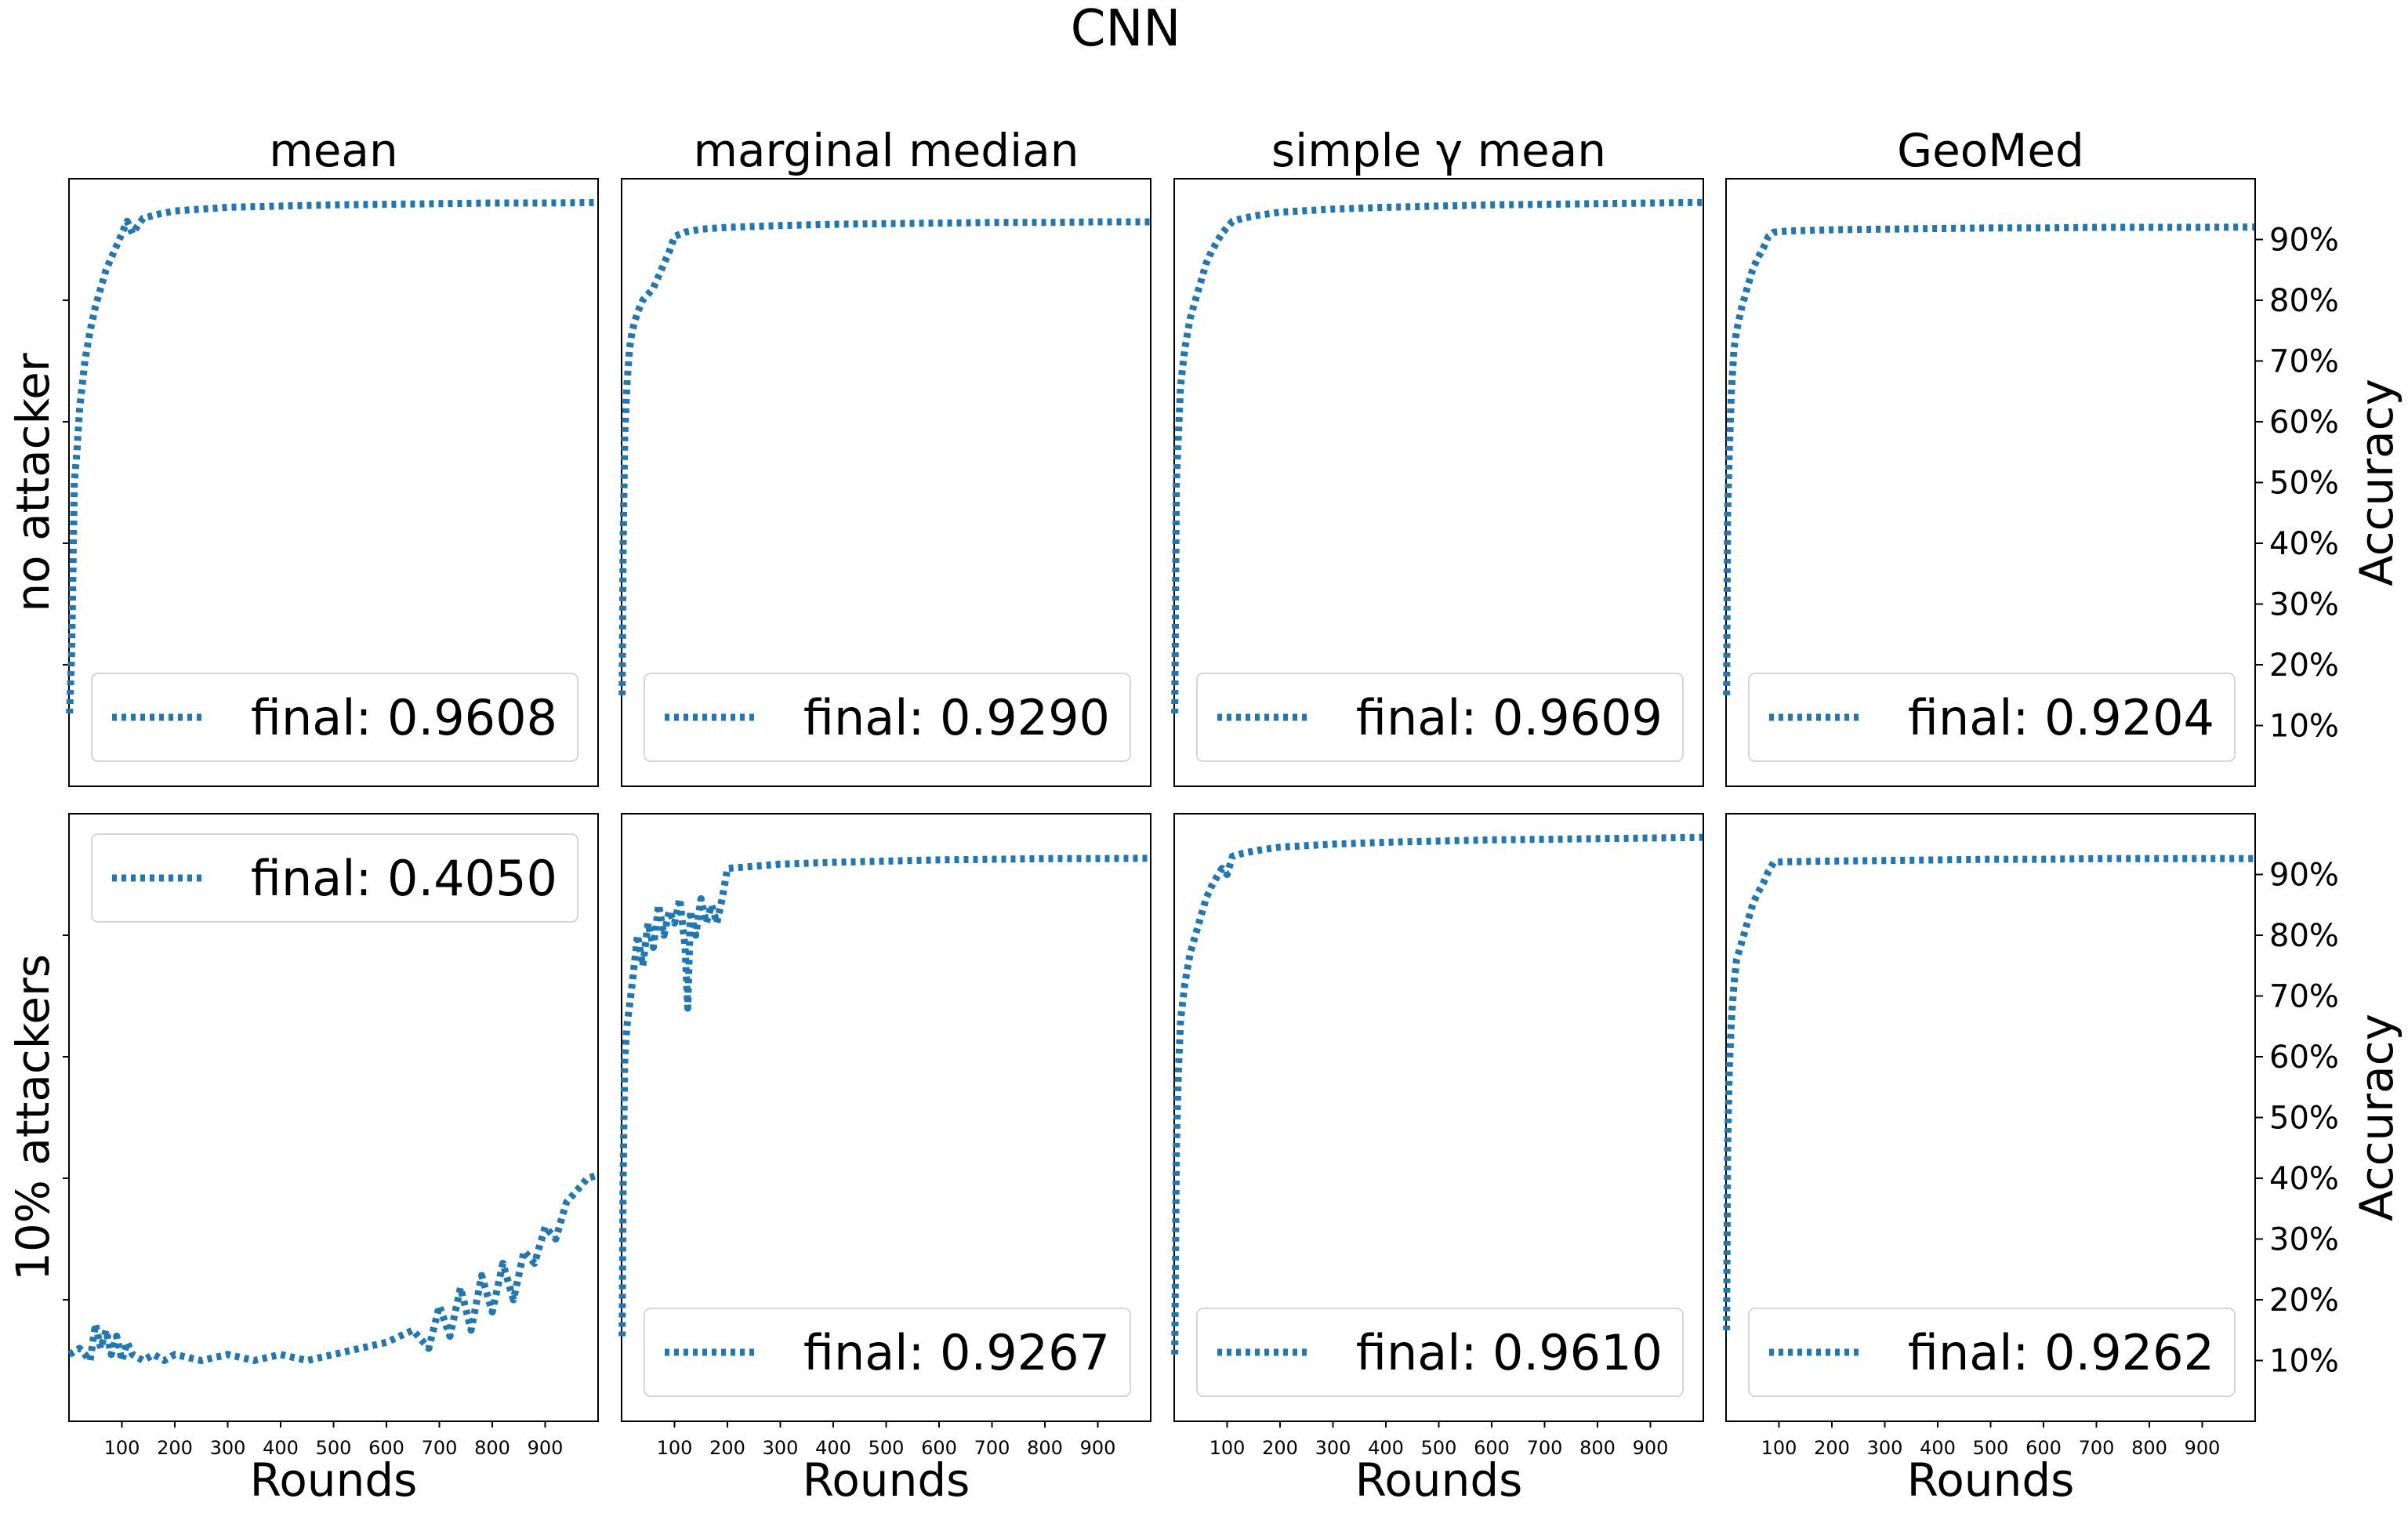 This screenshot has width=2408, height=1513. Describe the element at coordinates (404, 878) in the screenshot. I see `legend-label: final: 0.4050` at that location.